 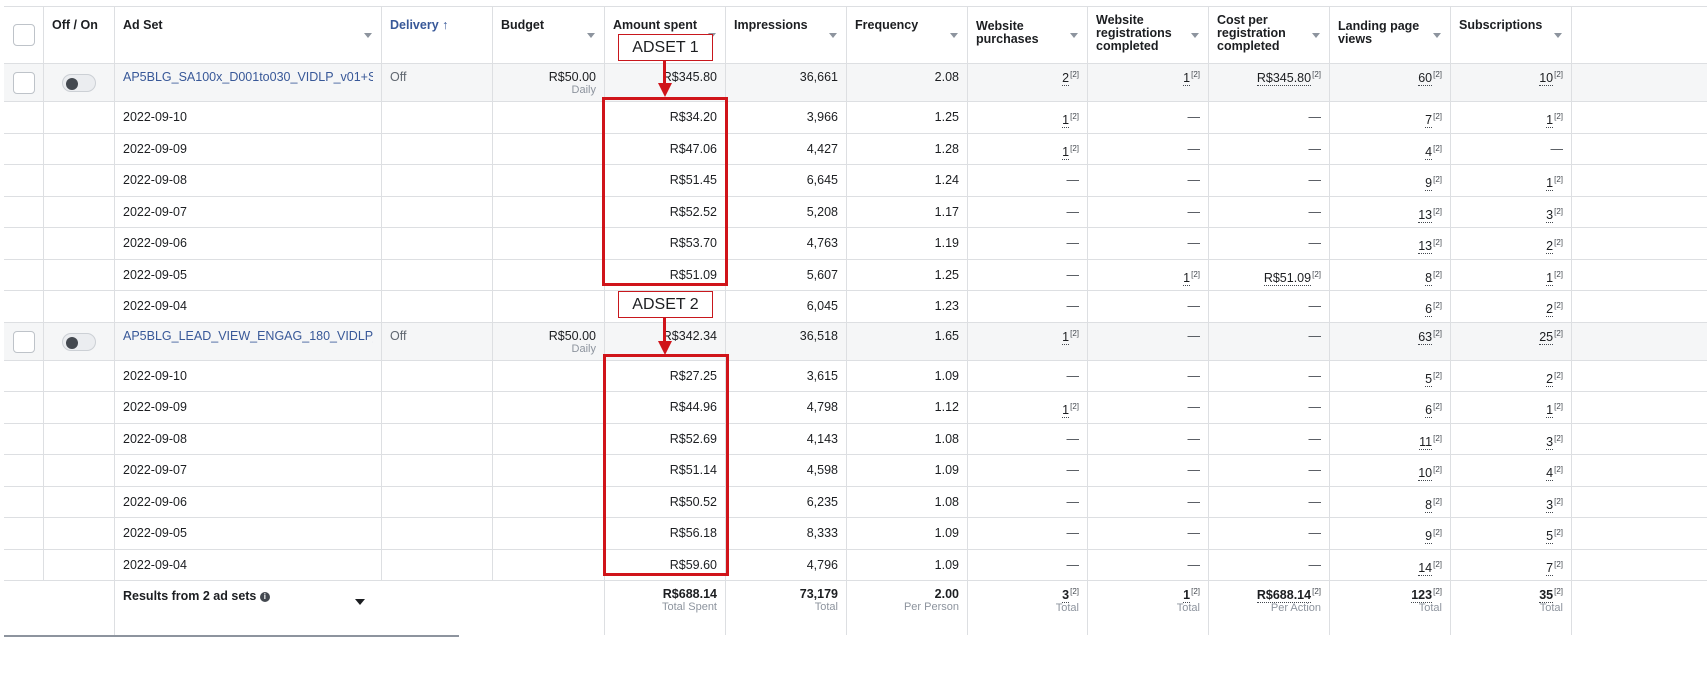 I want to click on footer-frequency-cell: 2.00 Per Person, so click(x=907, y=608).